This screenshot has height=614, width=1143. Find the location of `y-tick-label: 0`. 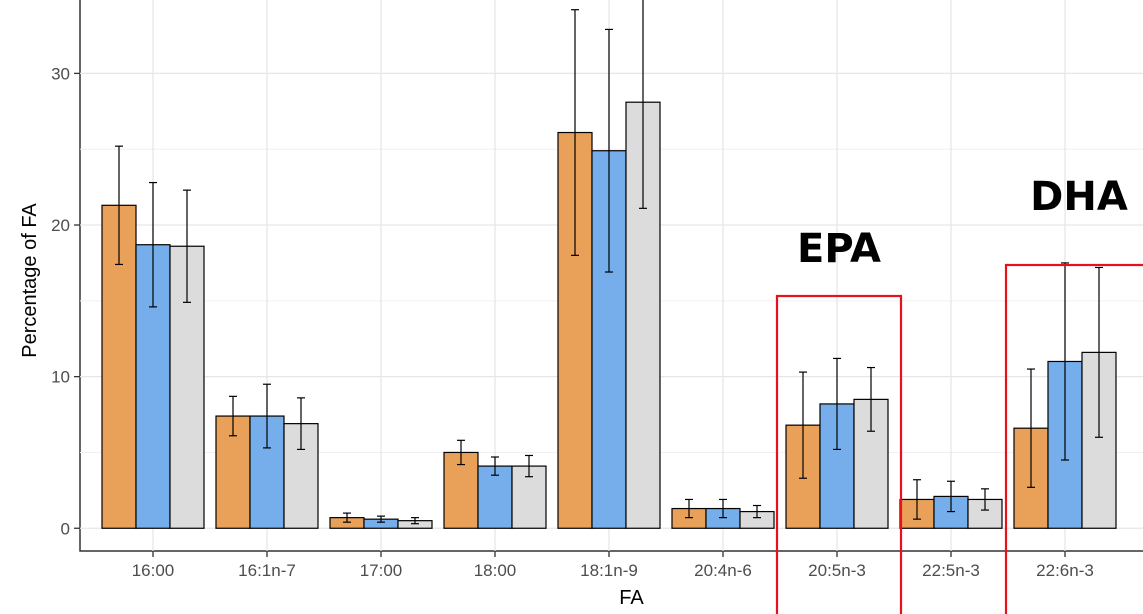

y-tick-label: 0 is located at coordinates (65, 528).